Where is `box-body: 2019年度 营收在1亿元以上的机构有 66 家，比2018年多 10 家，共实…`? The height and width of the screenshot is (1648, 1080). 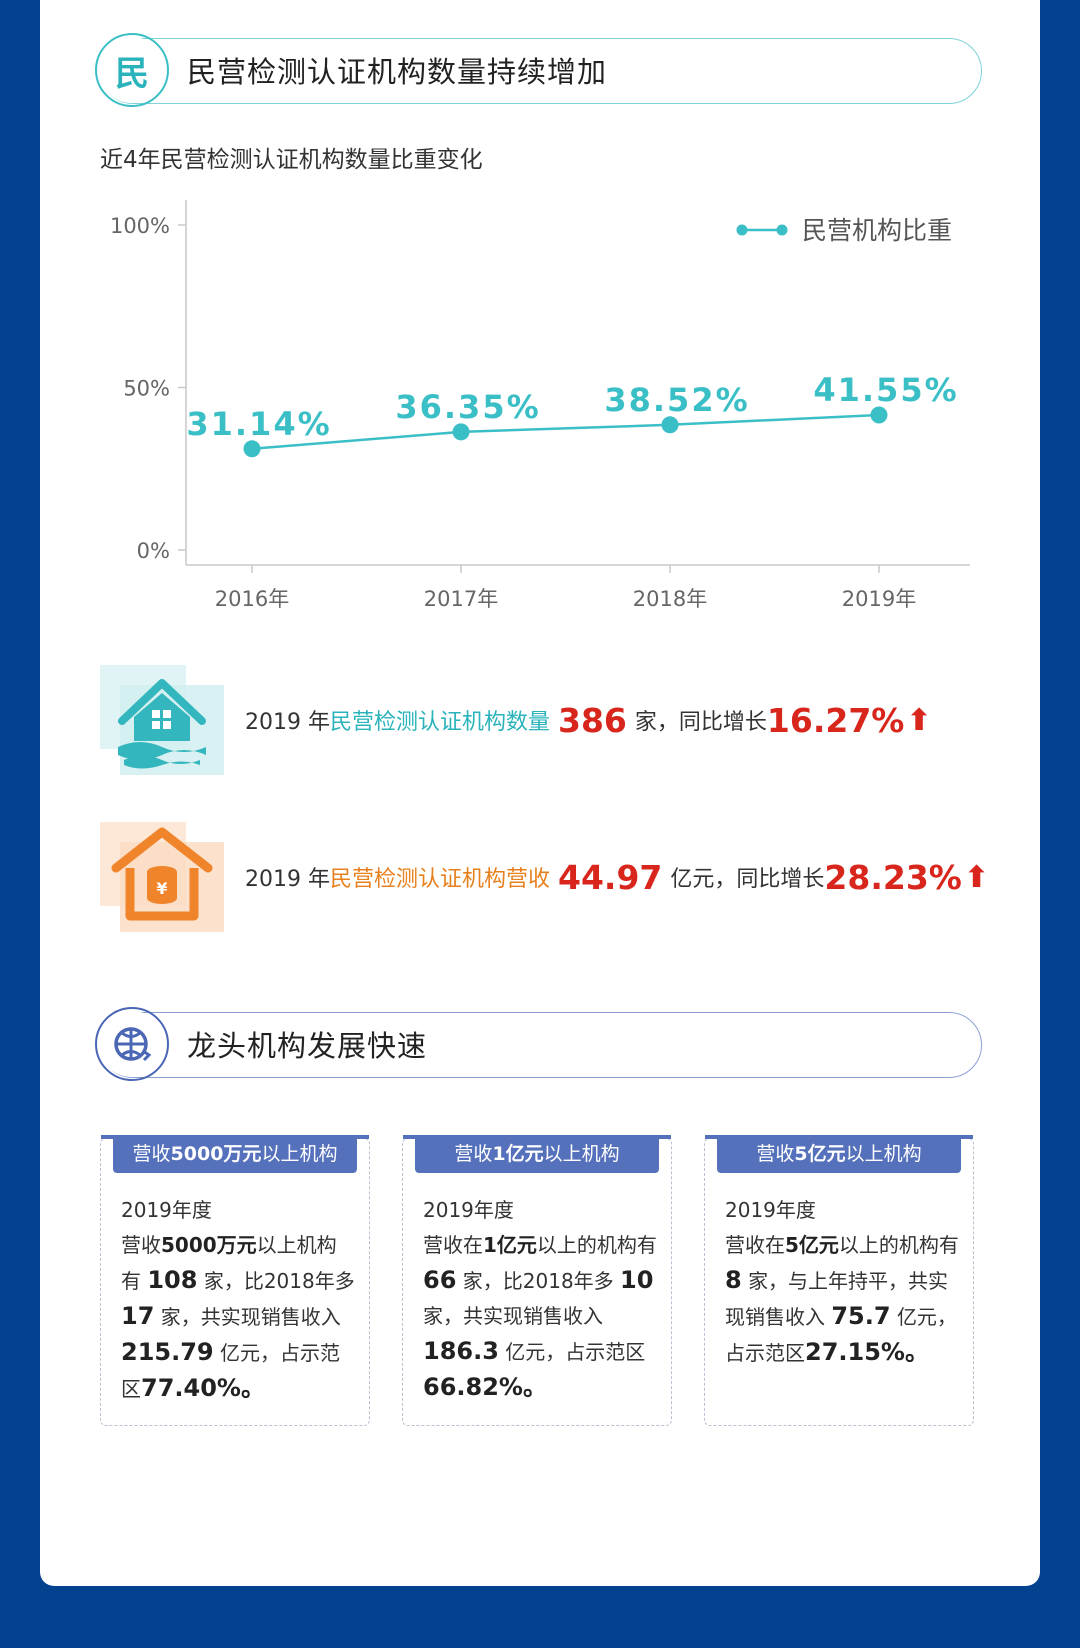
box-body: 2019年度 营收在1亿元以上的机构有 66 家，比2018年多 10 家，共实… is located at coordinates (540, 1299).